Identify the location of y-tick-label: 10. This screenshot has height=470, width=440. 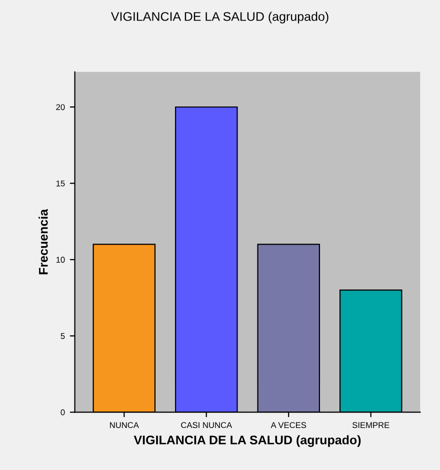
(60, 259).